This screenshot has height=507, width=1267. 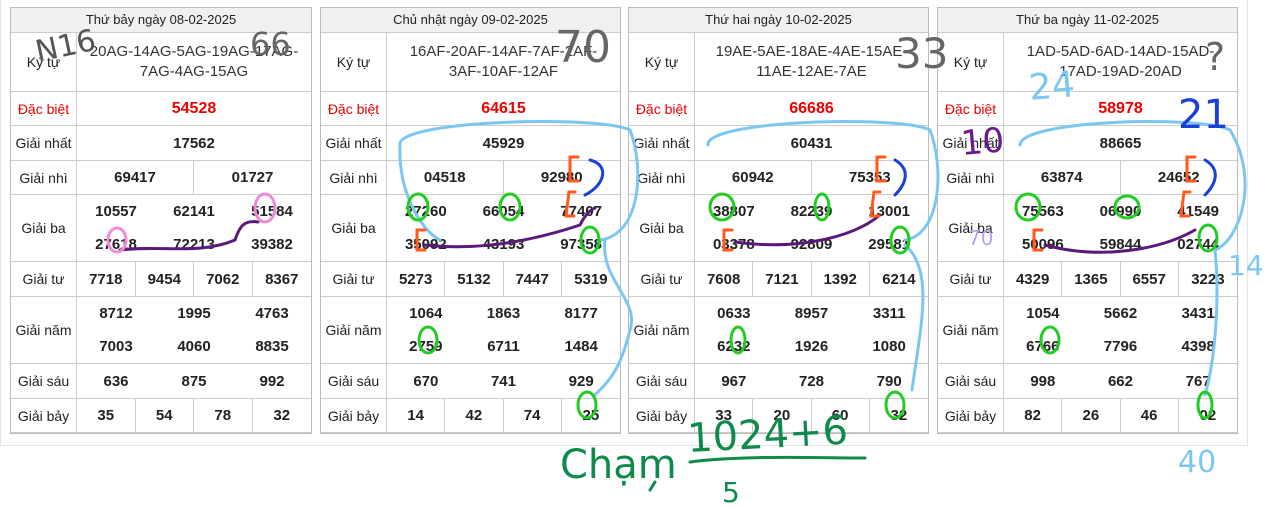 I want to click on row-values: 45929, so click(x=503, y=143).